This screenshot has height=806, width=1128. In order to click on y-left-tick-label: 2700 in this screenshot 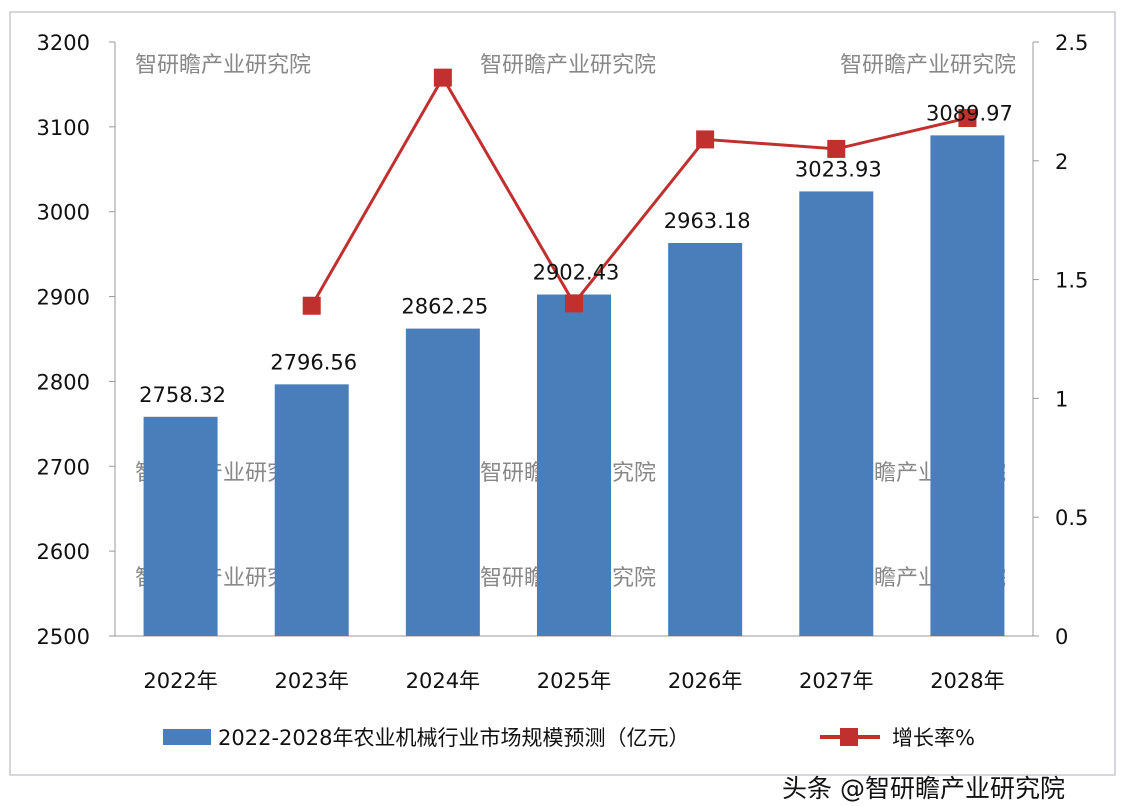, I will do `click(63, 467)`.